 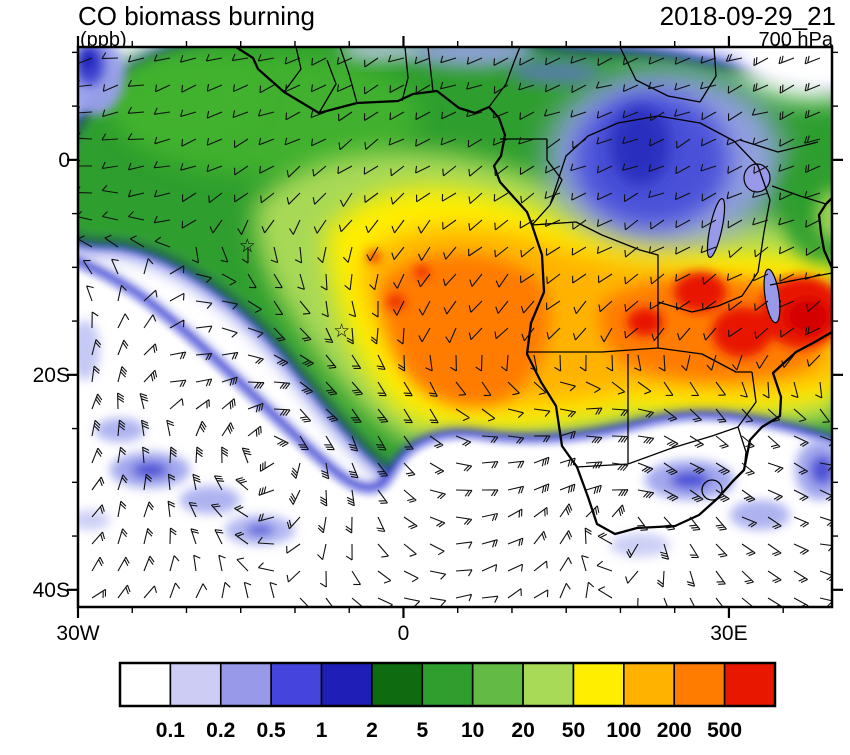 I want to click on figure-title: CO biomass burning, so click(x=196, y=16).